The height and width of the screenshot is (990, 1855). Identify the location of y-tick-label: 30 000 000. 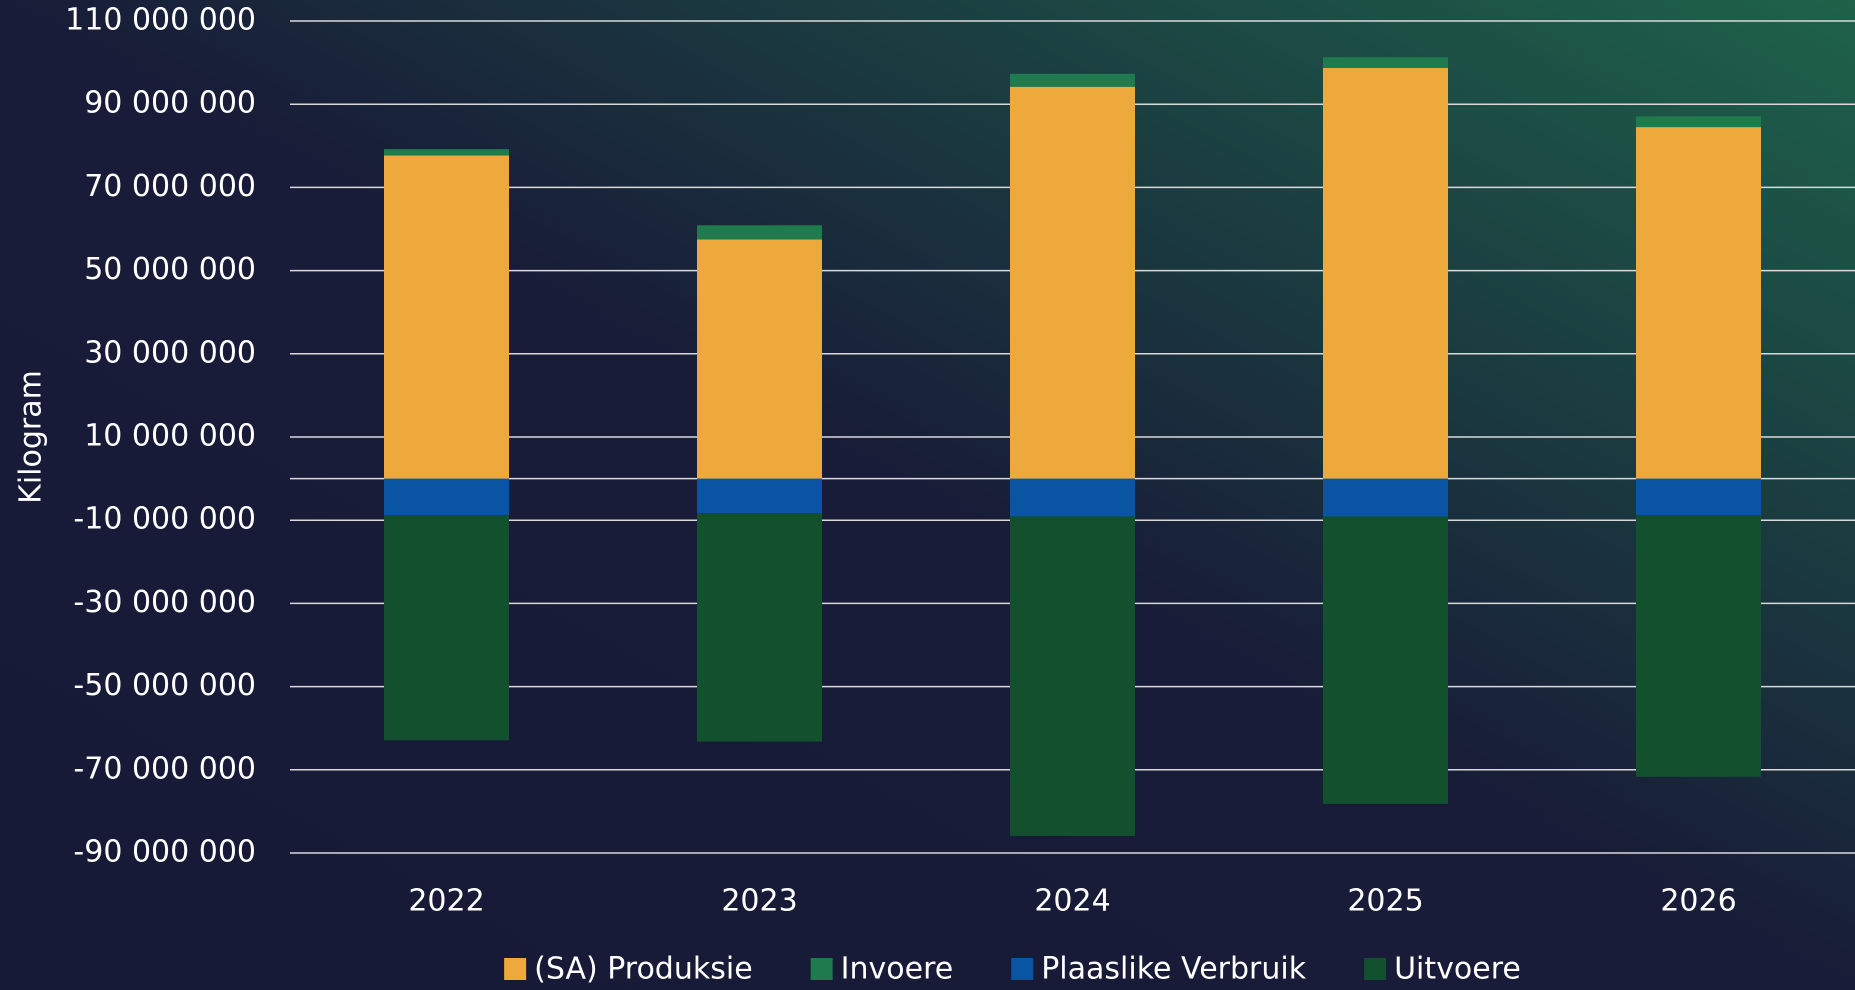
(170, 352).